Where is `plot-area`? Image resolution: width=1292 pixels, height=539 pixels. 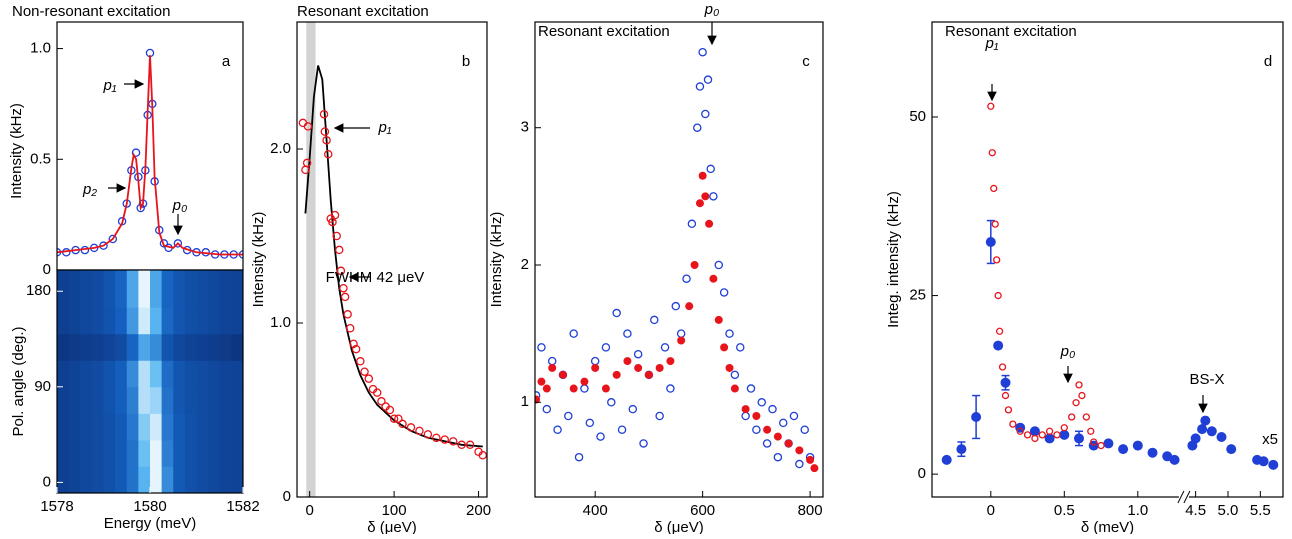 plot-area is located at coordinates (150, 381).